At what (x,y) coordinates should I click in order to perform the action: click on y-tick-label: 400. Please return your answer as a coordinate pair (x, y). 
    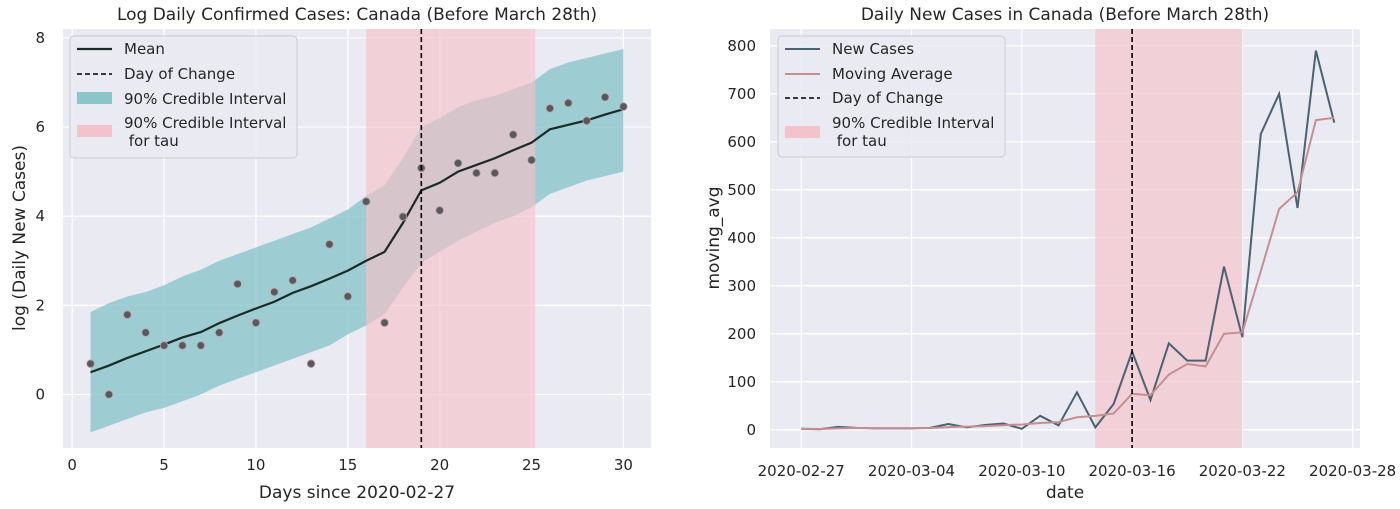
    Looking at the image, I should click on (741, 238).